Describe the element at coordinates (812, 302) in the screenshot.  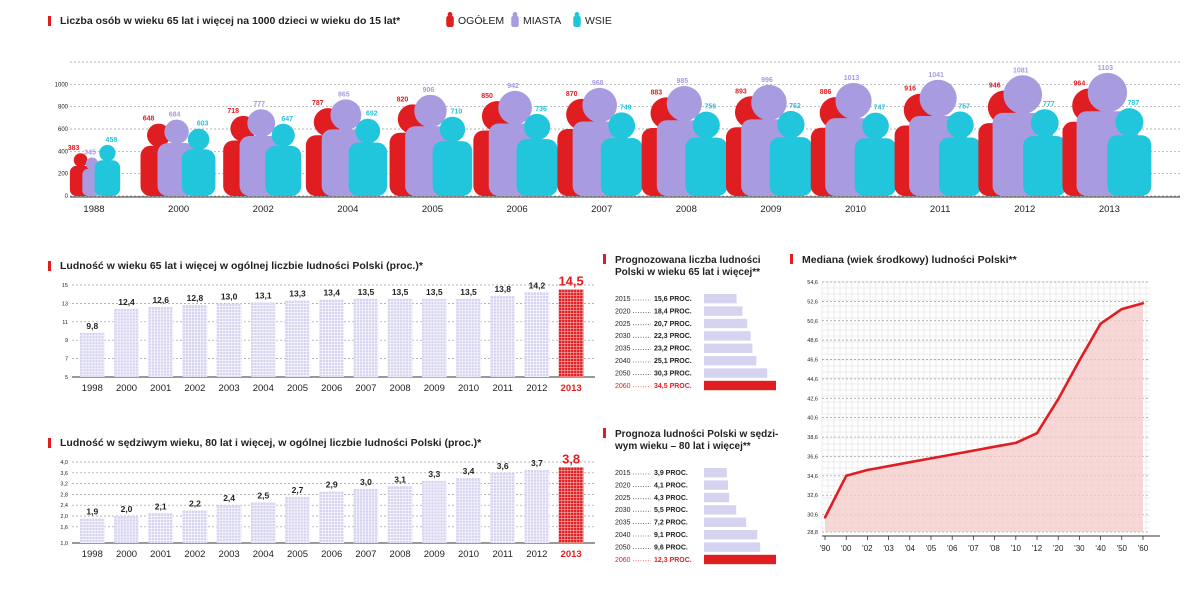
I see `y-tick-label: 52,6` at that location.